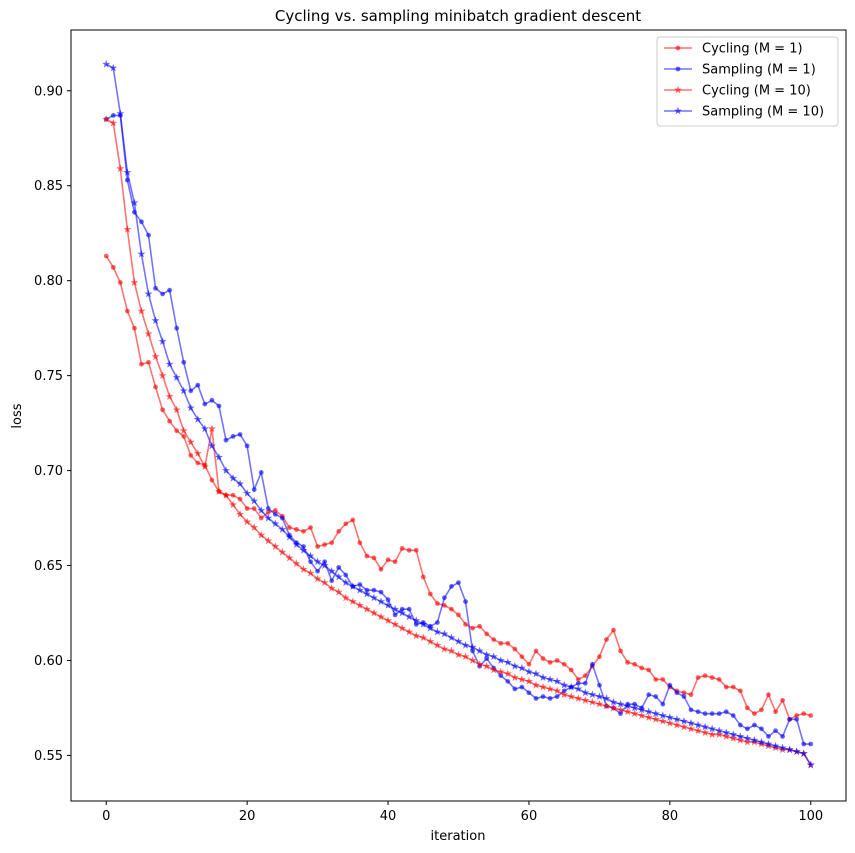 This screenshot has height=853, width=855. I want to click on x-tick-label: 60, so click(529, 816).